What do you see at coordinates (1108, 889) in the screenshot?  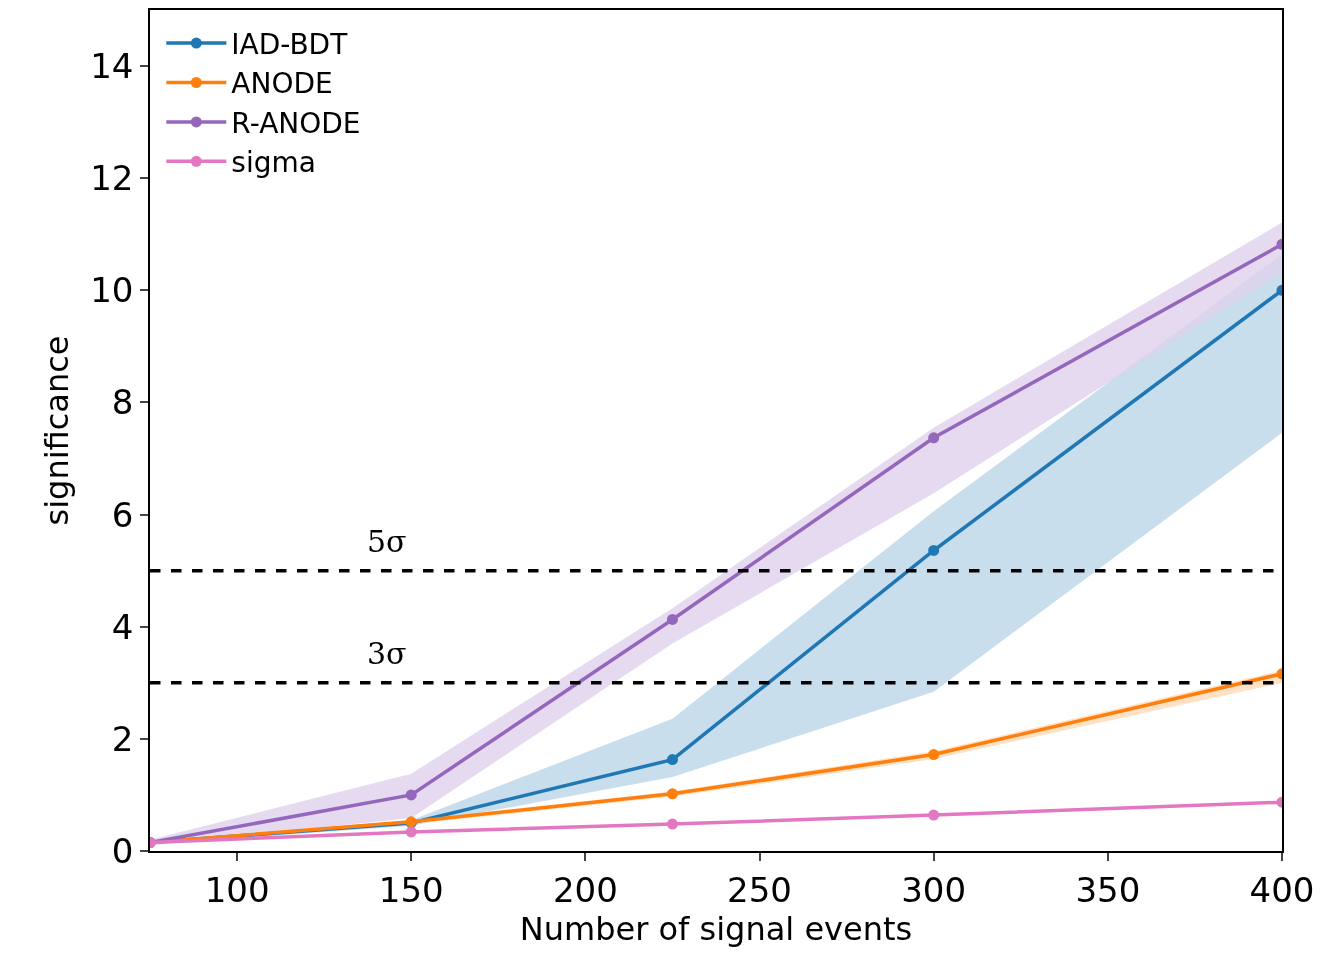 I see `x-tick-label: 350` at bounding box center [1108, 889].